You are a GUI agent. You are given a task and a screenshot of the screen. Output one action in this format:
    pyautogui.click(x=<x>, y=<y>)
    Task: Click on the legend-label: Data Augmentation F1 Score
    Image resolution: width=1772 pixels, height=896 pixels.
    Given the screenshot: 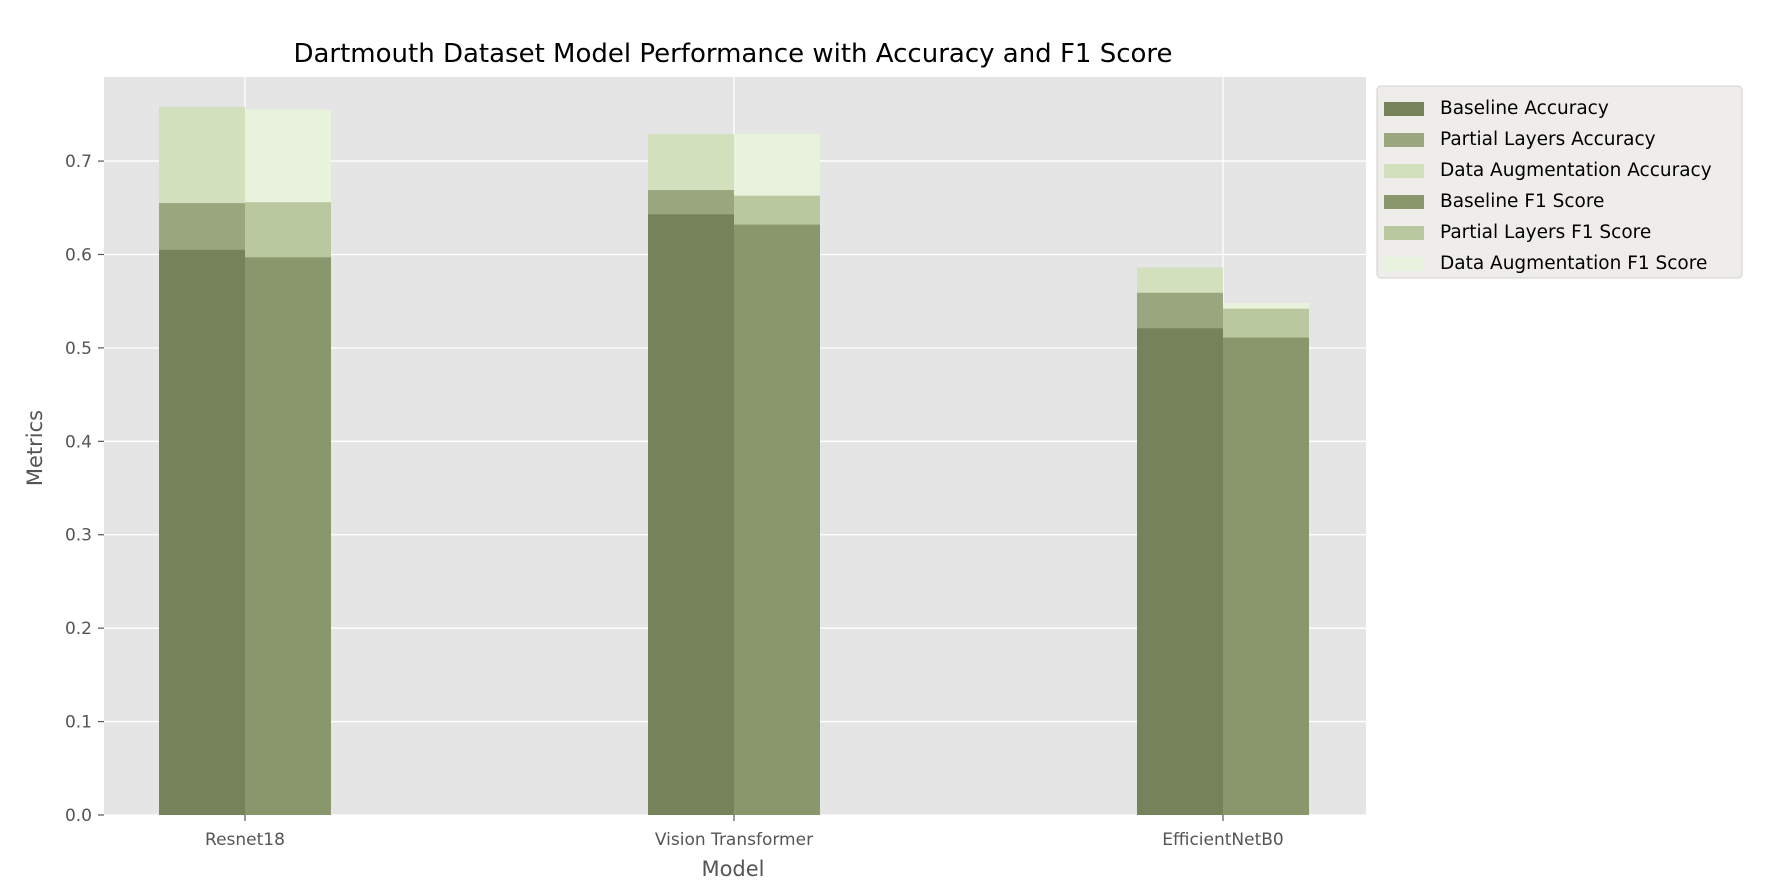 What is the action you would take?
    pyautogui.click(x=1573, y=263)
    